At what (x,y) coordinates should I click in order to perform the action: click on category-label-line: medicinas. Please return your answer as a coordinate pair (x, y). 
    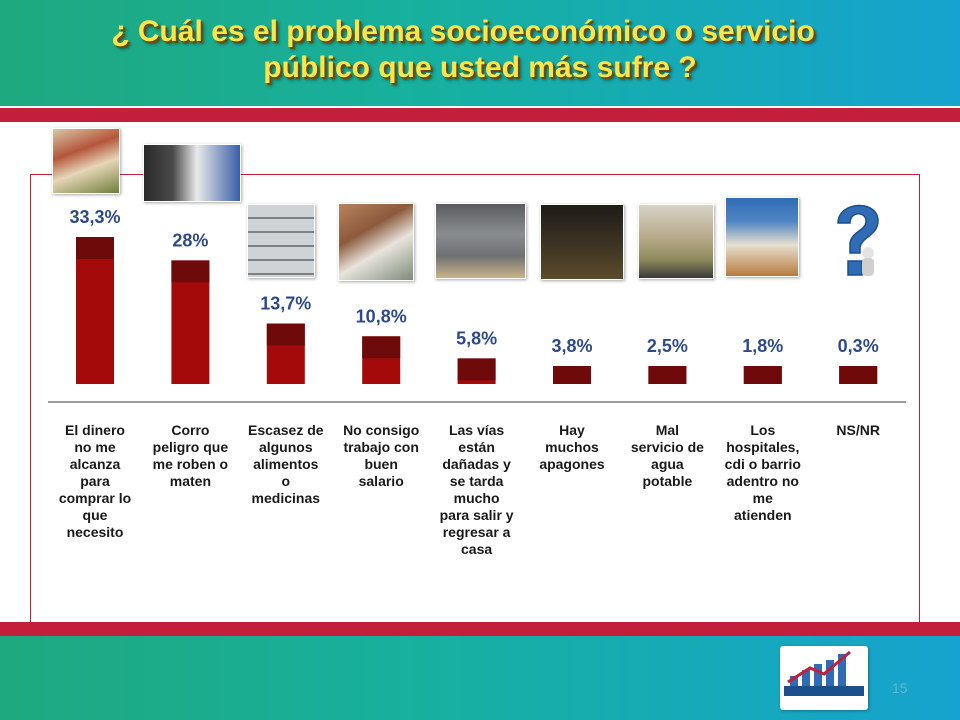
    Looking at the image, I should click on (286, 498).